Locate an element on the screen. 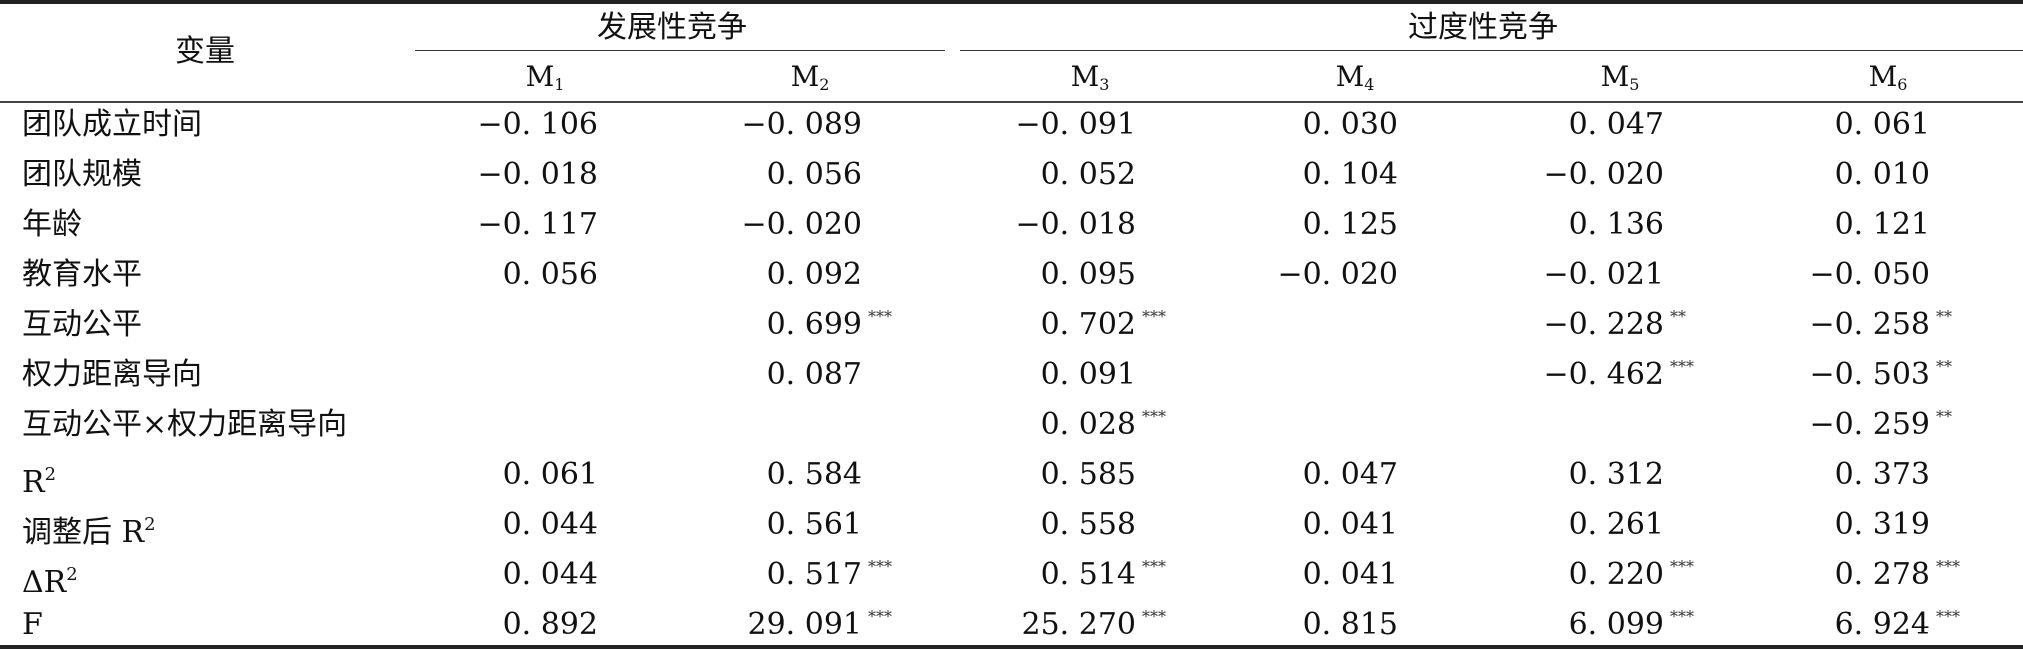 The height and width of the screenshot is (650, 2023). table-cell: 0. 892 is located at coordinates (550, 624).